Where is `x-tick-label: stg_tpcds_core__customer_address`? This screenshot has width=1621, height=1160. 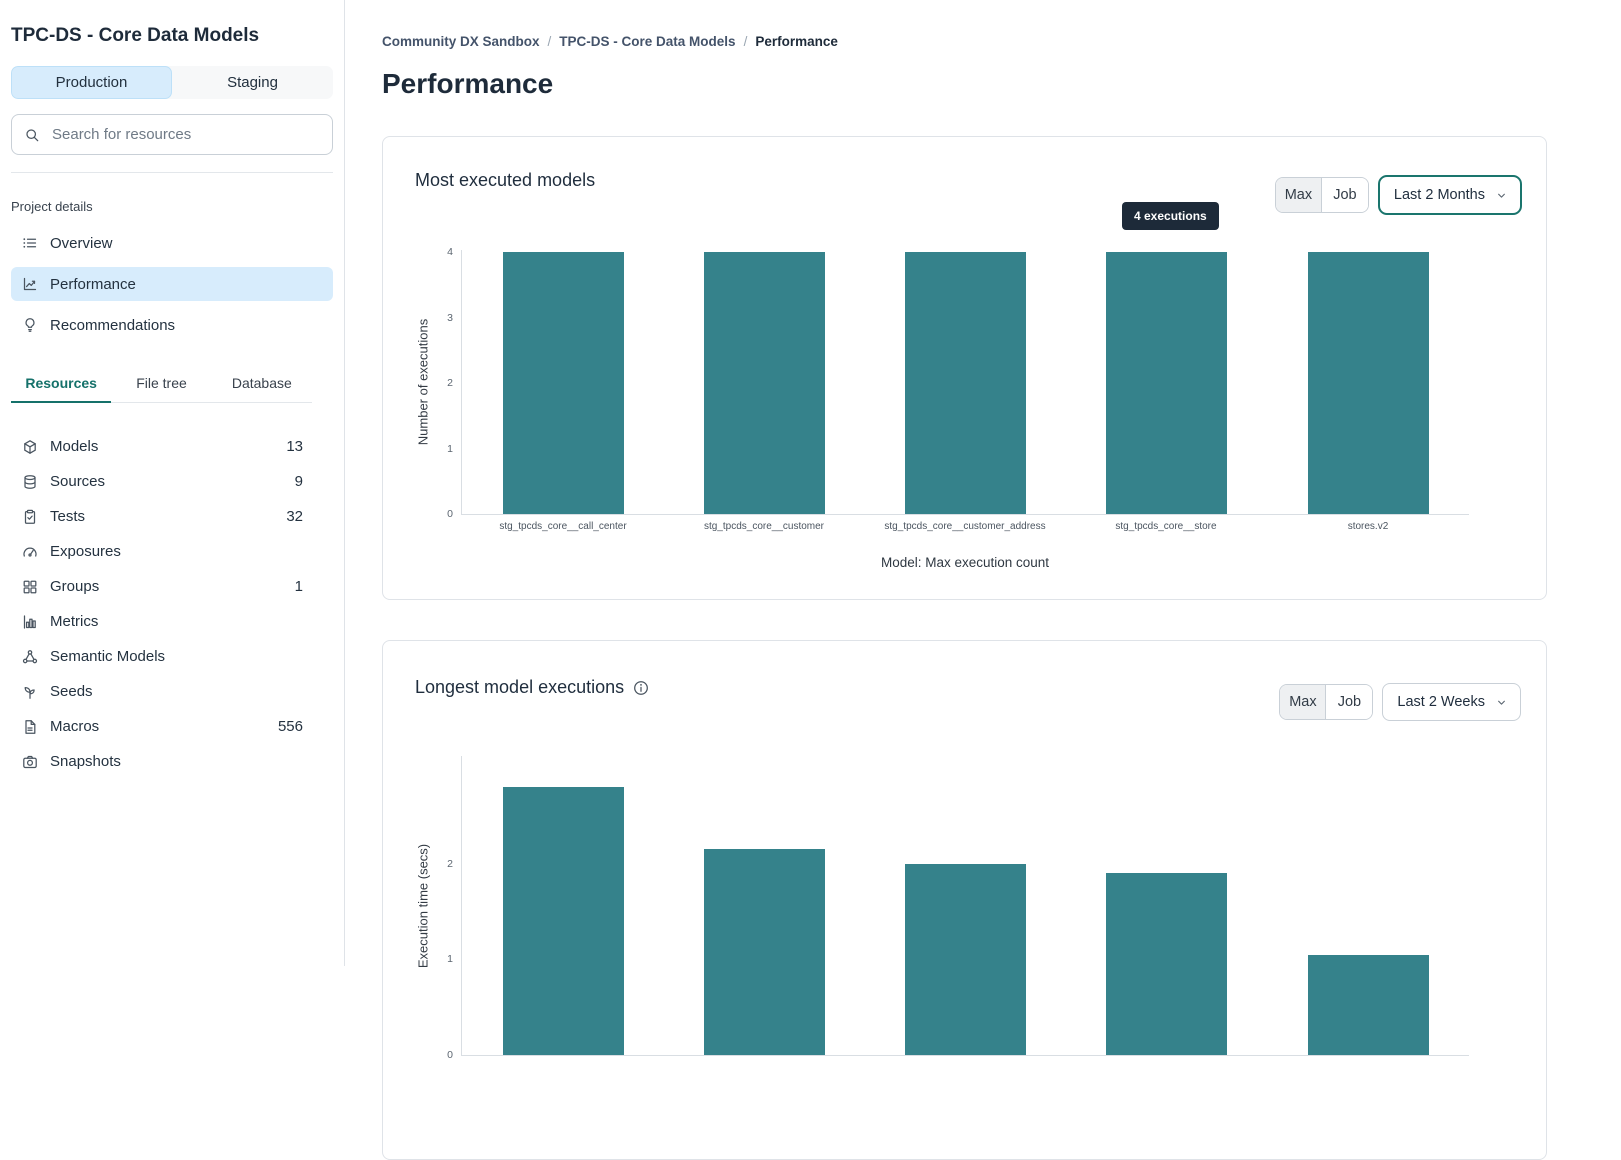 x-tick-label: stg_tpcds_core__customer_address is located at coordinates (965, 526).